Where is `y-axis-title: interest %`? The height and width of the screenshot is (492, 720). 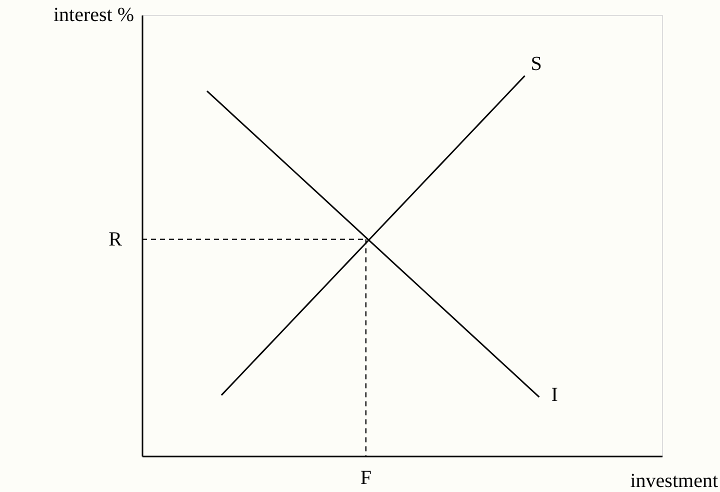
y-axis-title: interest % is located at coordinates (93, 15).